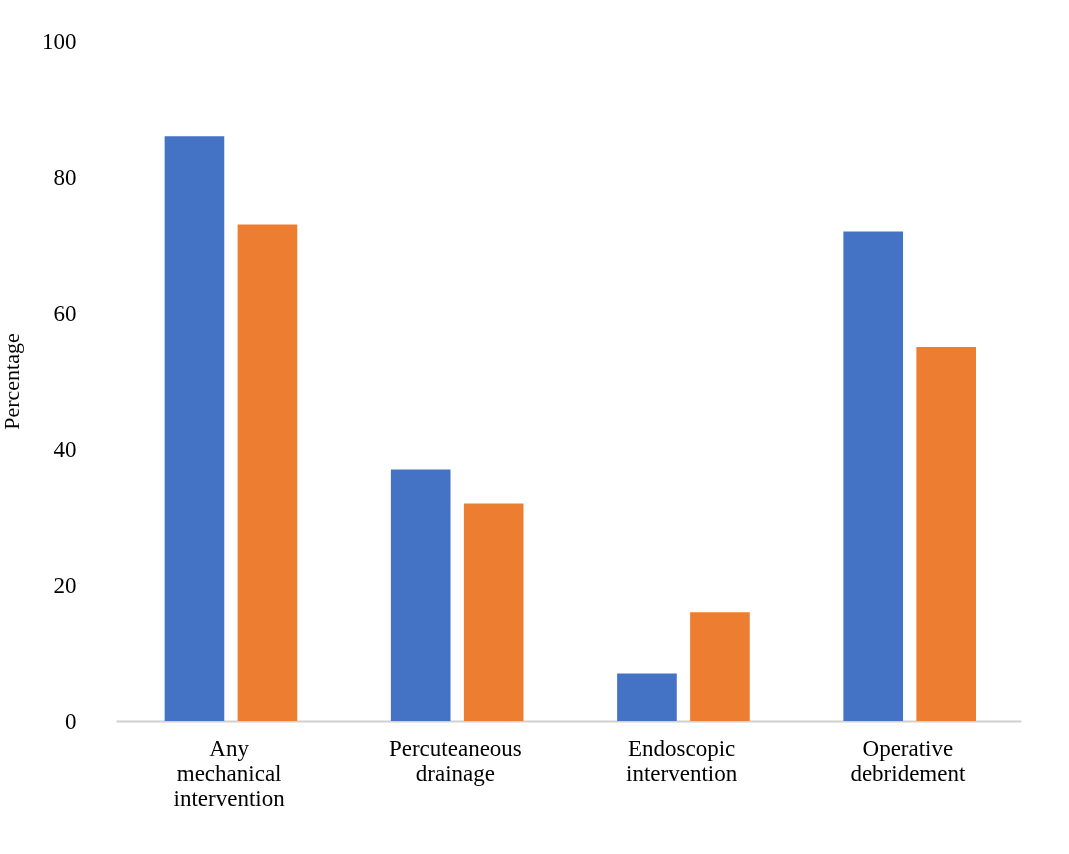 Image resolution: width=1069 pixels, height=854 pixels. Describe the element at coordinates (59, 41) in the screenshot. I see `y-tick-label: 100` at that location.